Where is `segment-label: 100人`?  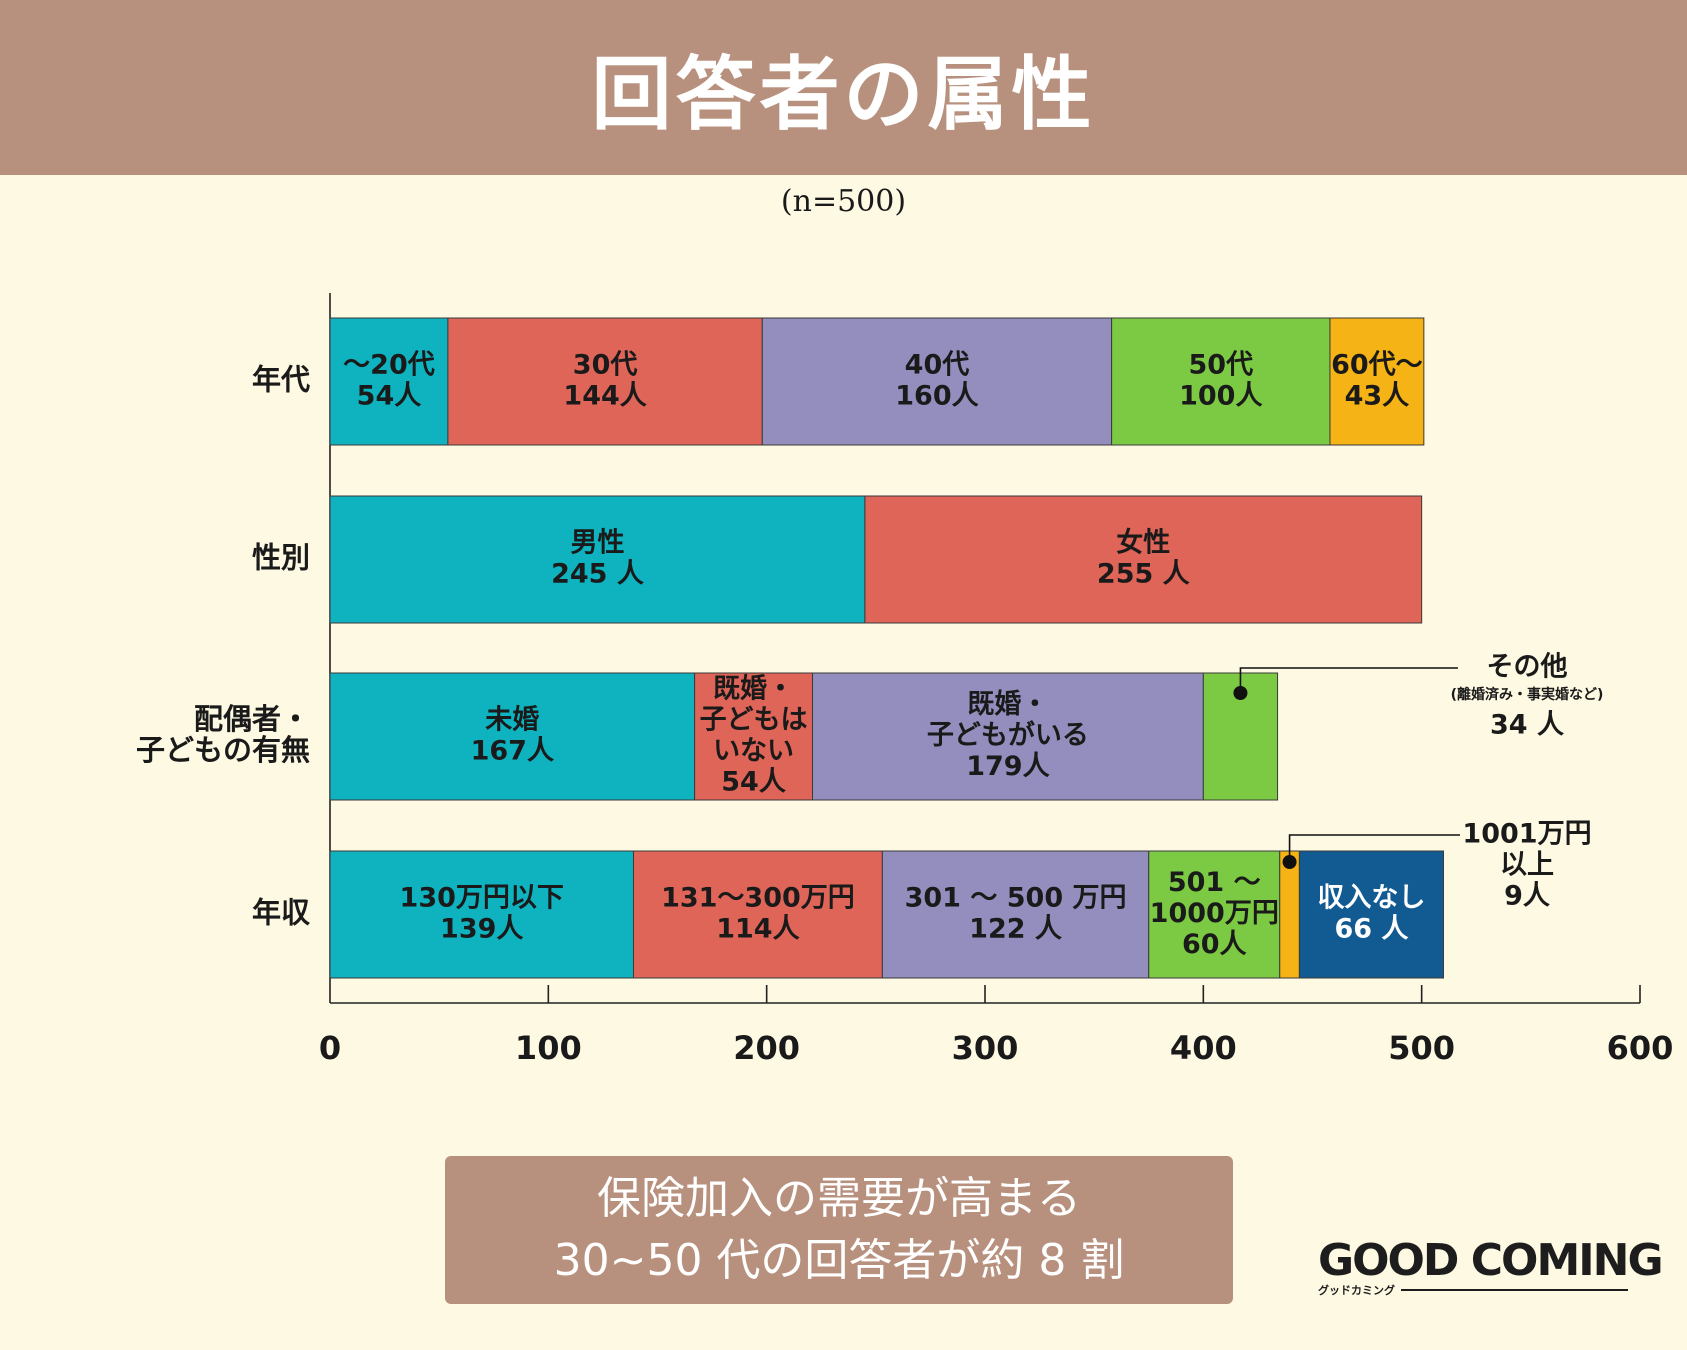 segment-label: 100人 is located at coordinates (1220, 396).